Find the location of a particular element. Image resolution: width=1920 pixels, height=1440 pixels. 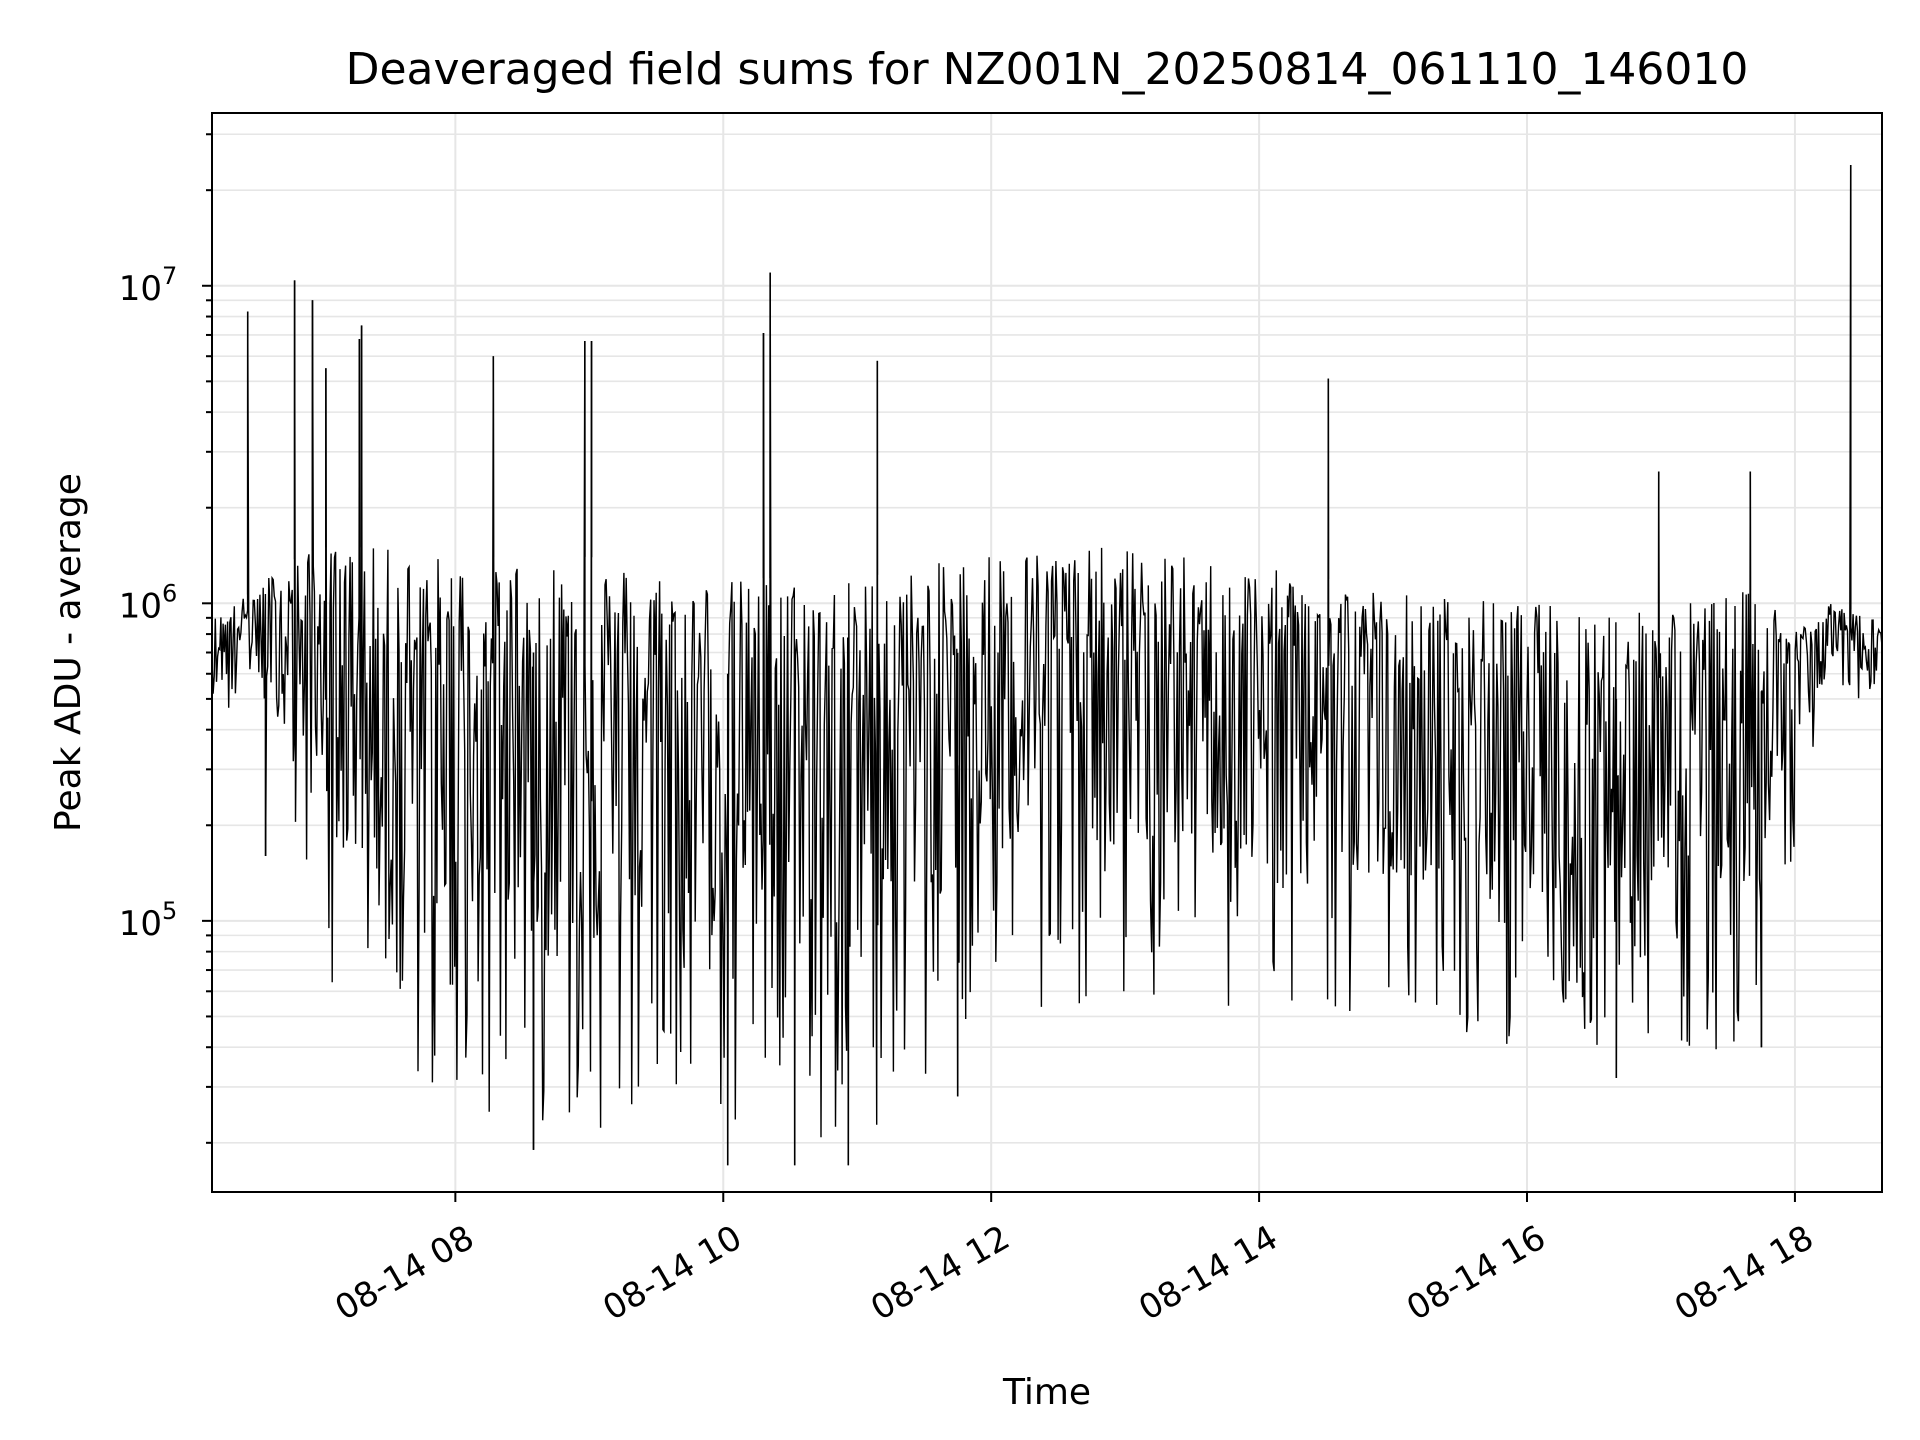

y-tick-label: 10⁵ is located at coordinates (148, 920).